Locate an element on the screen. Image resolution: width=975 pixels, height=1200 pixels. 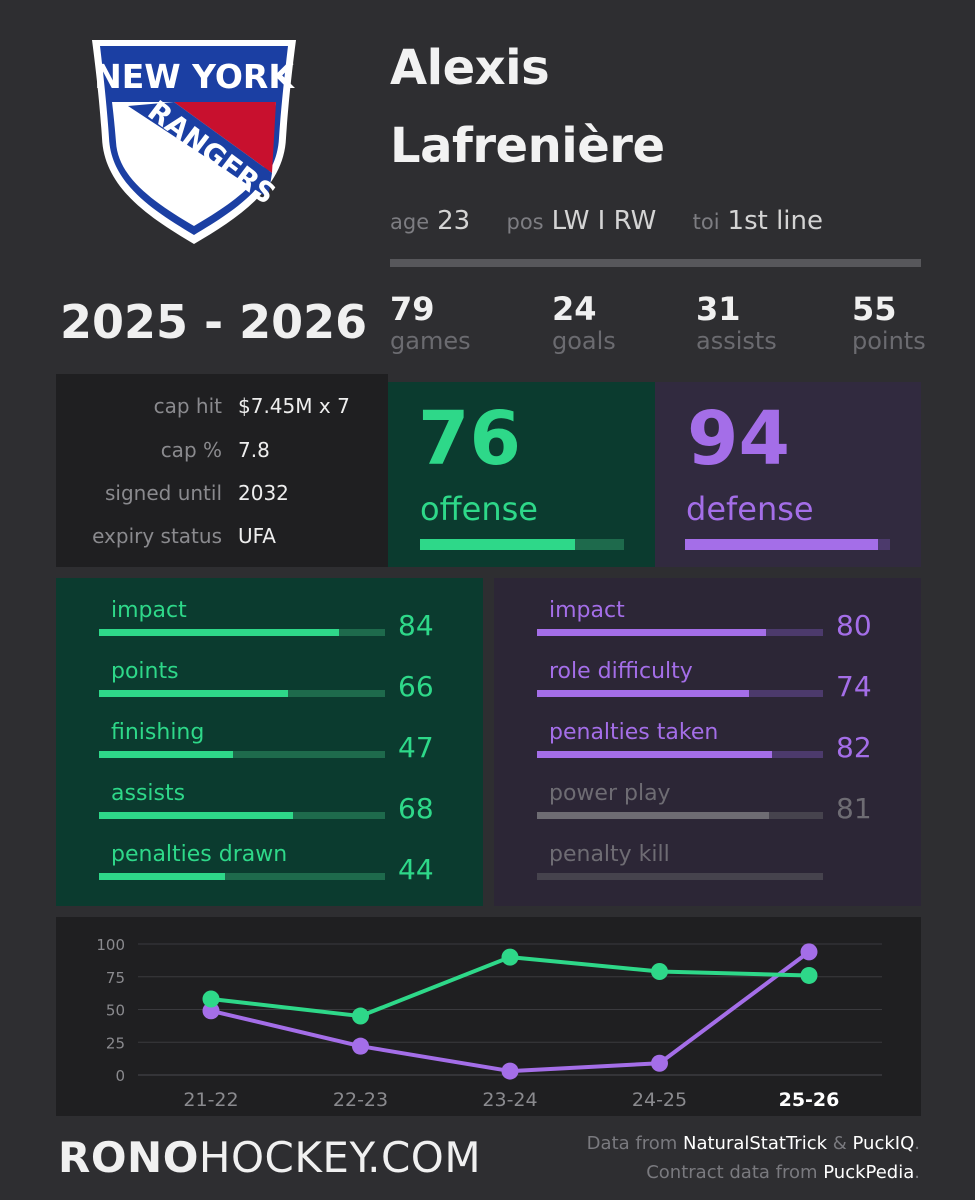
y-tick-label: 0 is located at coordinates (120, 1076).